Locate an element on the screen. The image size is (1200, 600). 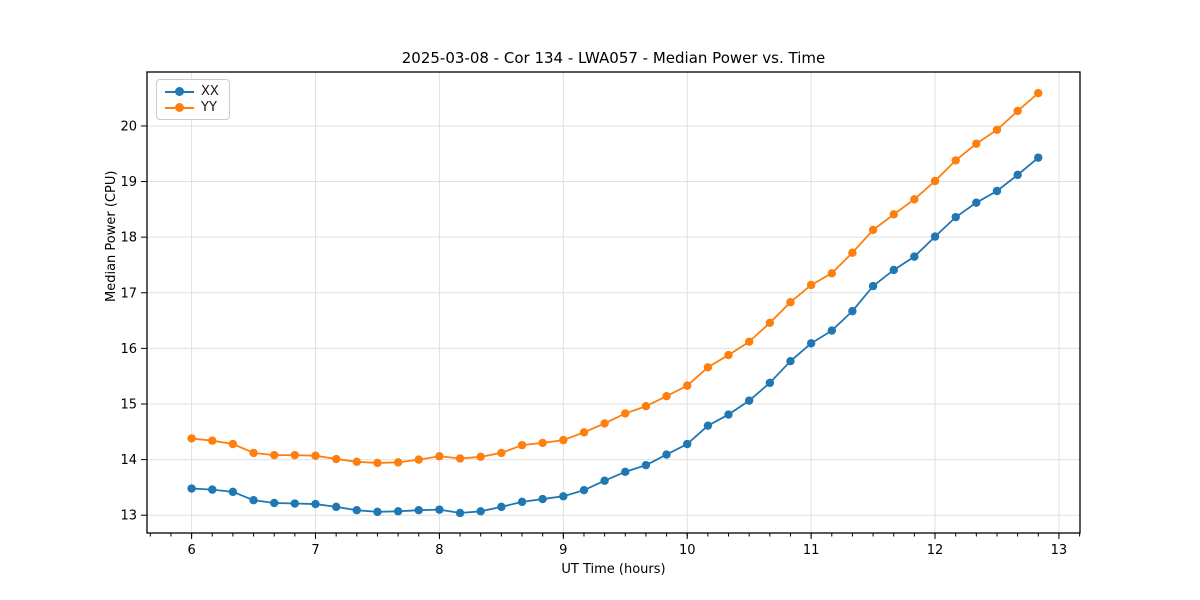
x-tick-label: 6 is located at coordinates (191, 550).